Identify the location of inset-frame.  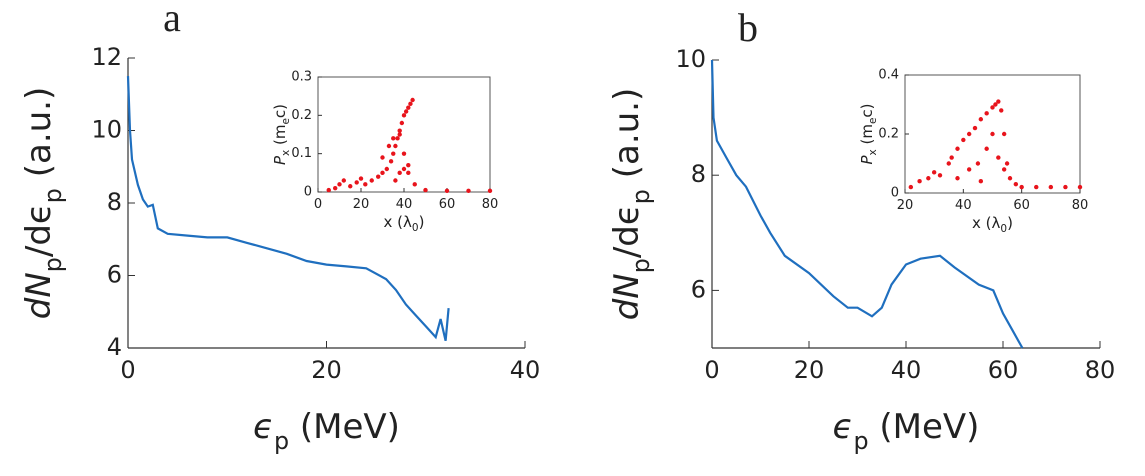
(404, 134).